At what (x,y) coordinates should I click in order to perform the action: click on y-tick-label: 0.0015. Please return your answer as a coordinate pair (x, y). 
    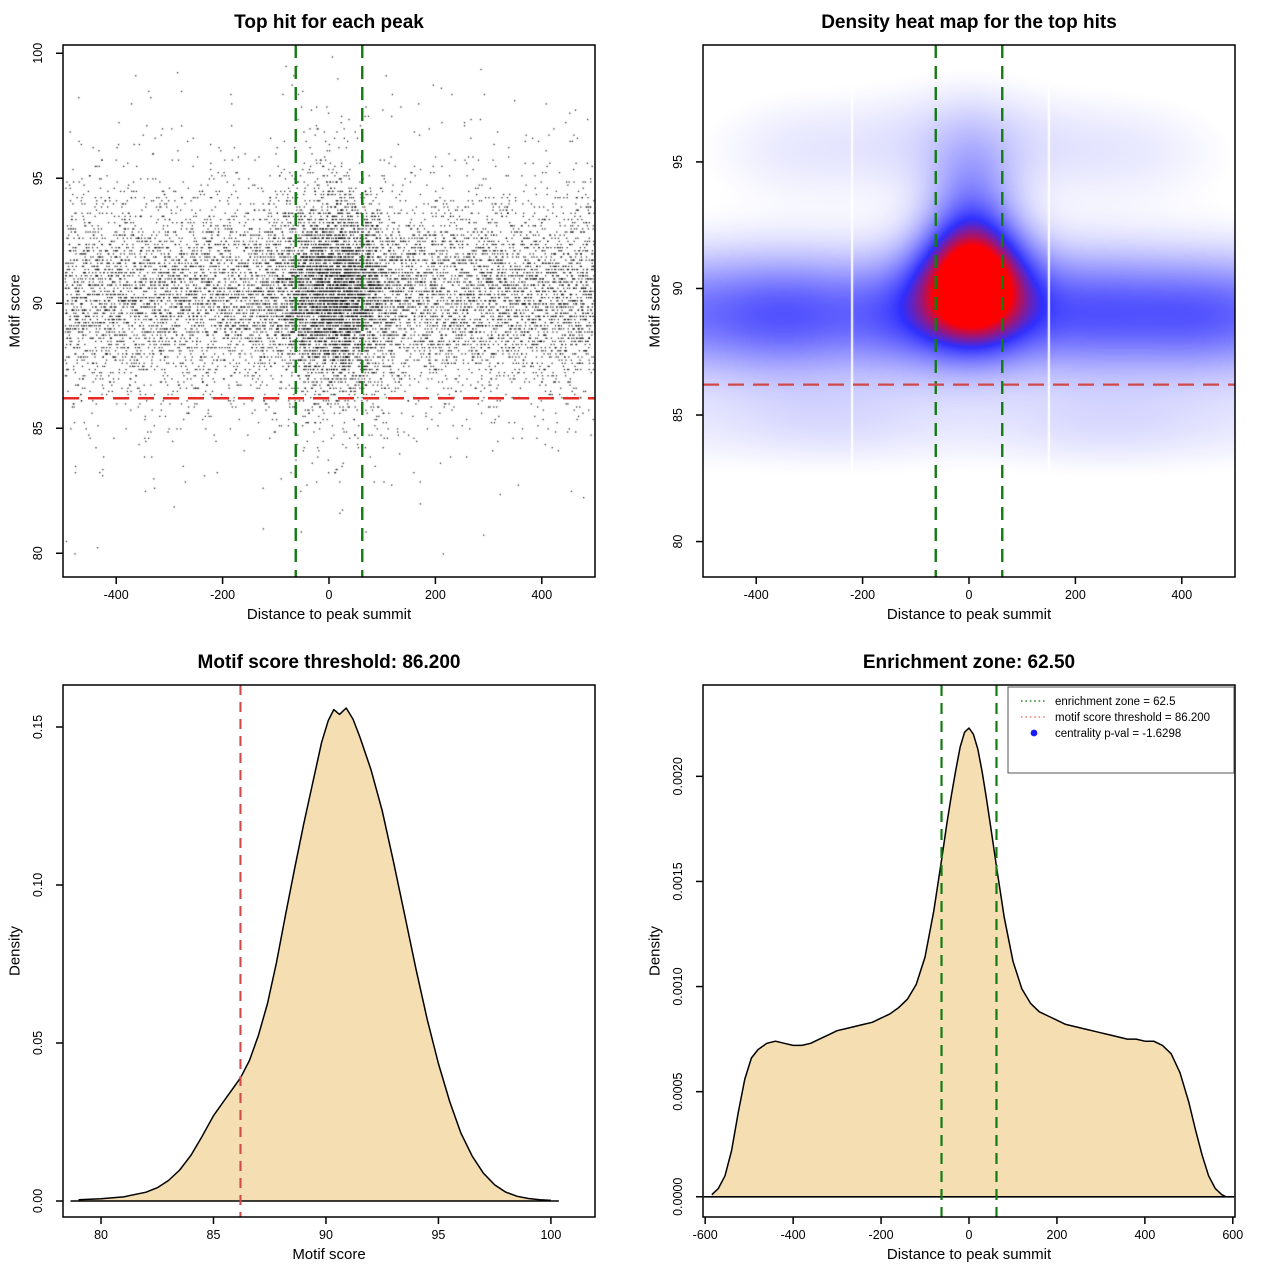
    Looking at the image, I should click on (678, 881).